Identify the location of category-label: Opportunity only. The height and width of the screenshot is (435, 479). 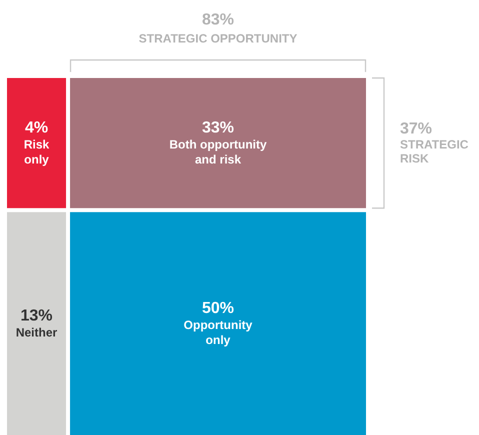
(218, 332).